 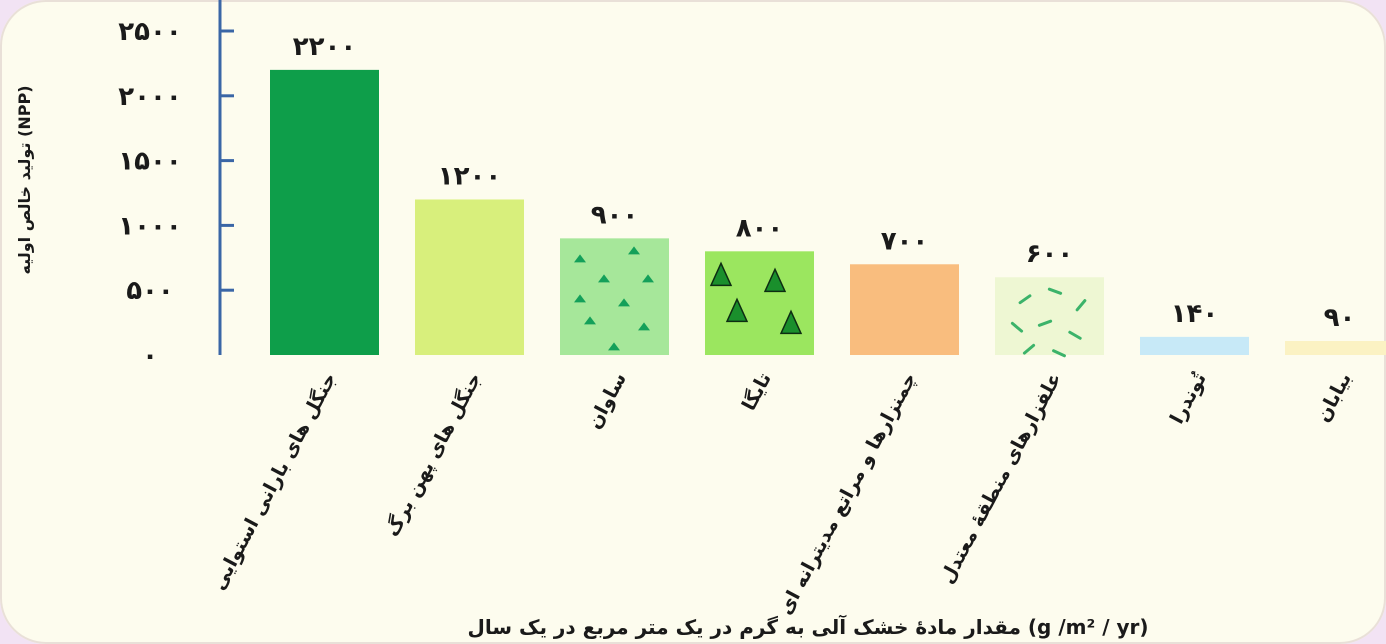 What do you see at coordinates (1340, 318) in the screenshot?
I see `bar-value-label: ۹۰` at bounding box center [1340, 318].